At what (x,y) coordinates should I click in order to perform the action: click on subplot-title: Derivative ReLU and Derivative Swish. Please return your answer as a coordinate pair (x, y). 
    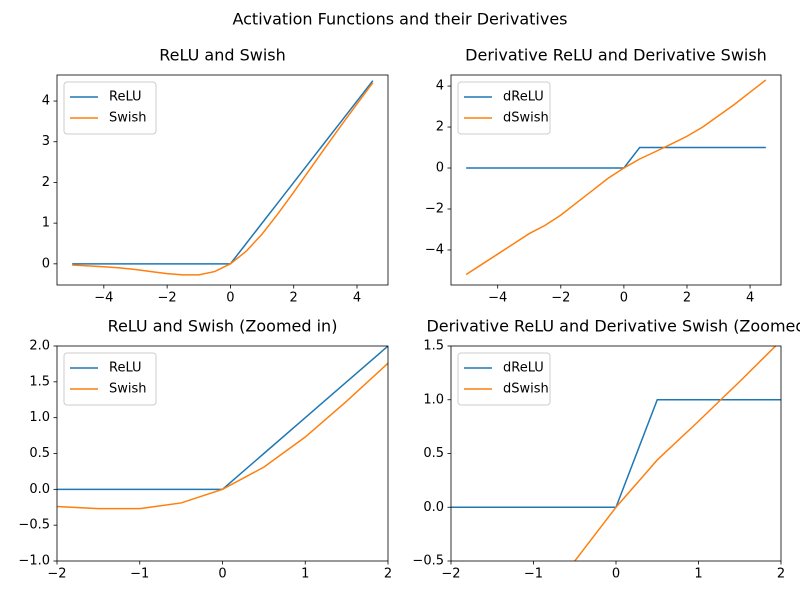
    Looking at the image, I should click on (616, 55).